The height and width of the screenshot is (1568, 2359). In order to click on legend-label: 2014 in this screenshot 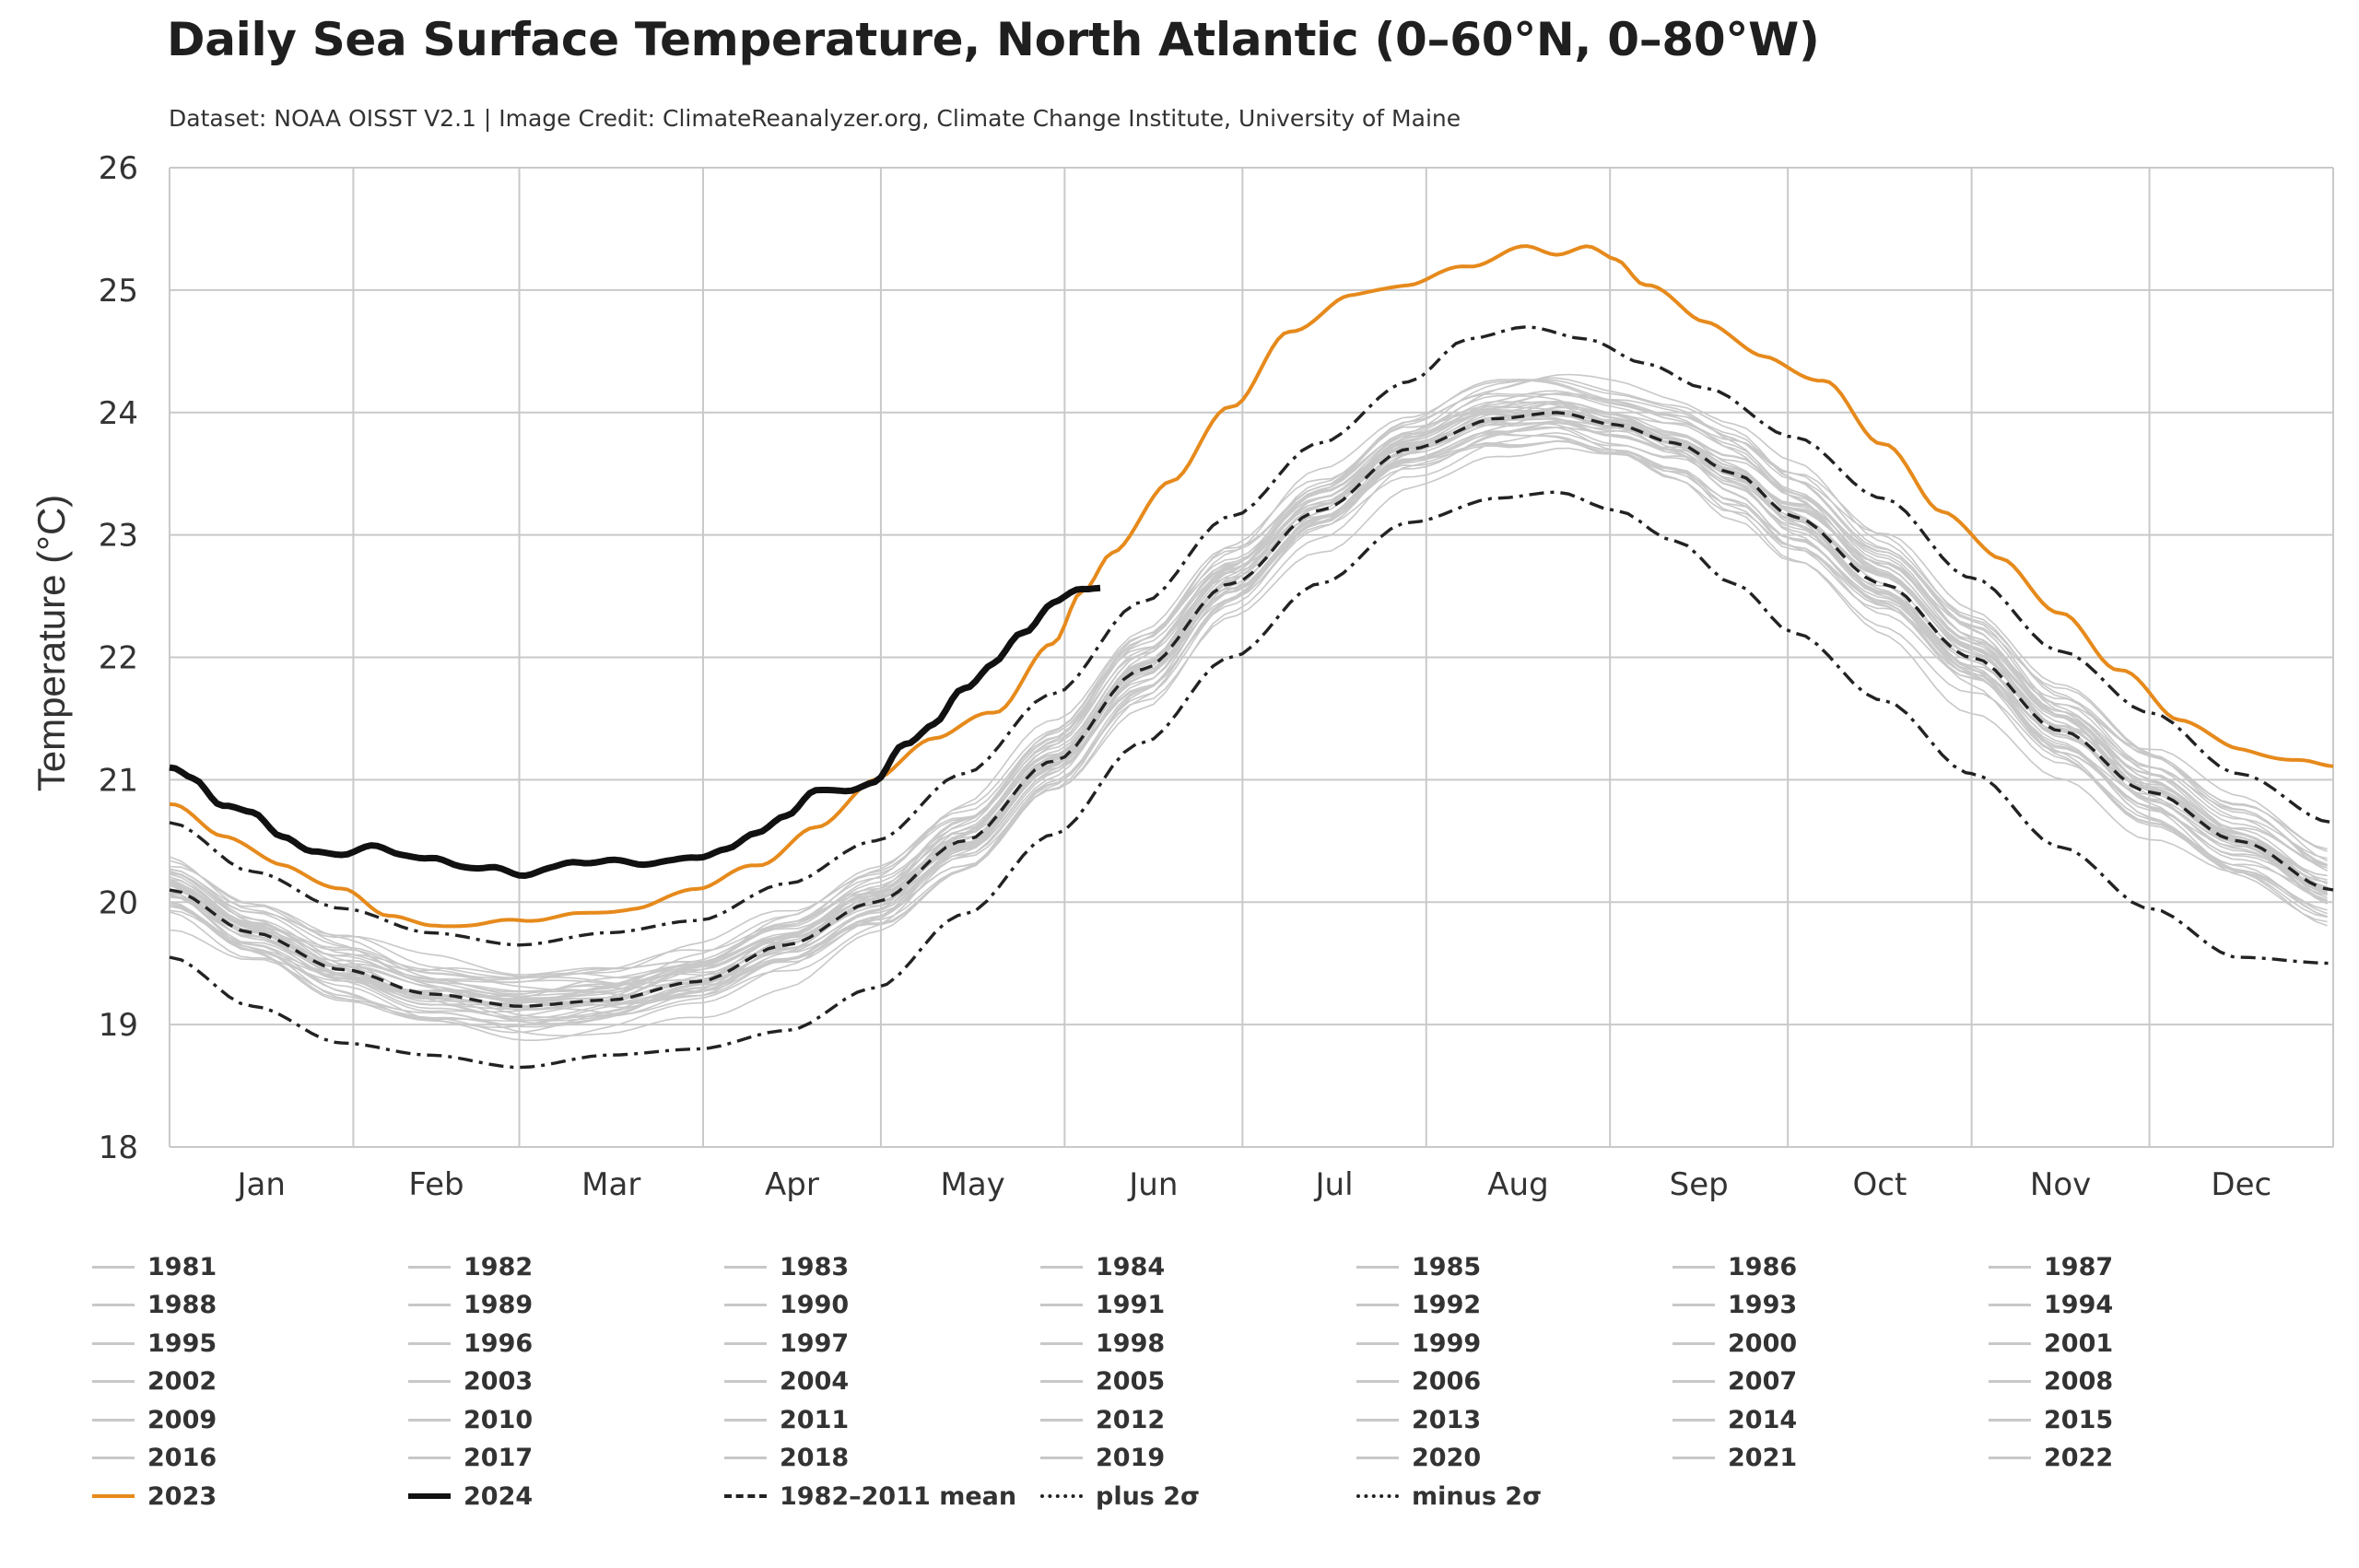, I will do `click(1763, 1419)`.